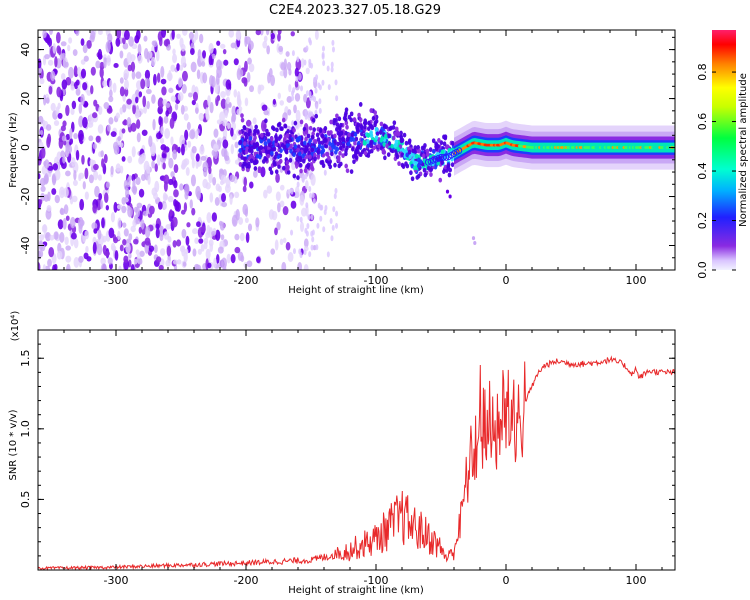 This screenshot has width=750, height=600. Describe the element at coordinates (743, 150) in the screenshot. I see `colorbar-label: Normalized spectral amplitude` at that location.